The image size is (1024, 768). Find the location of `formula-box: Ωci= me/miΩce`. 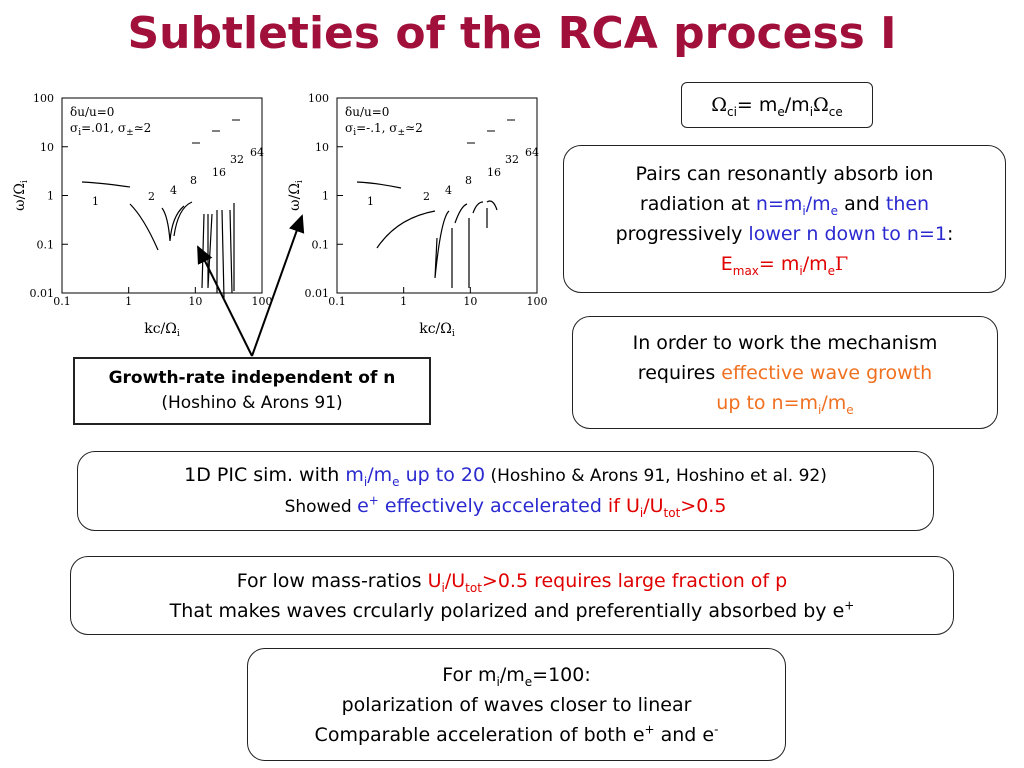

formula-box: Ωci= me/miΩce is located at coordinates (777, 105).